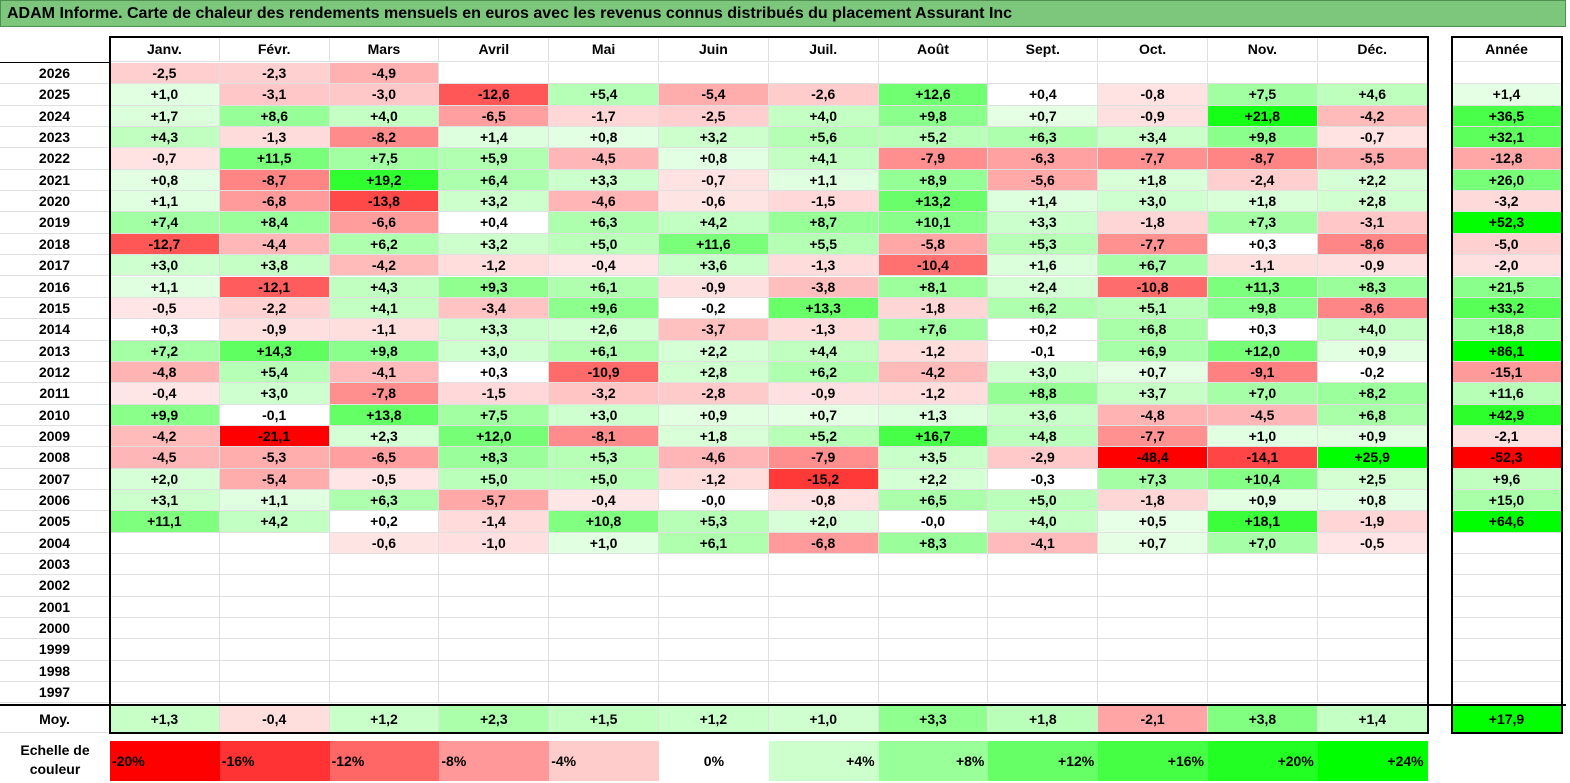  I want to click on heatmap-cell: -2,8, so click(714, 394).